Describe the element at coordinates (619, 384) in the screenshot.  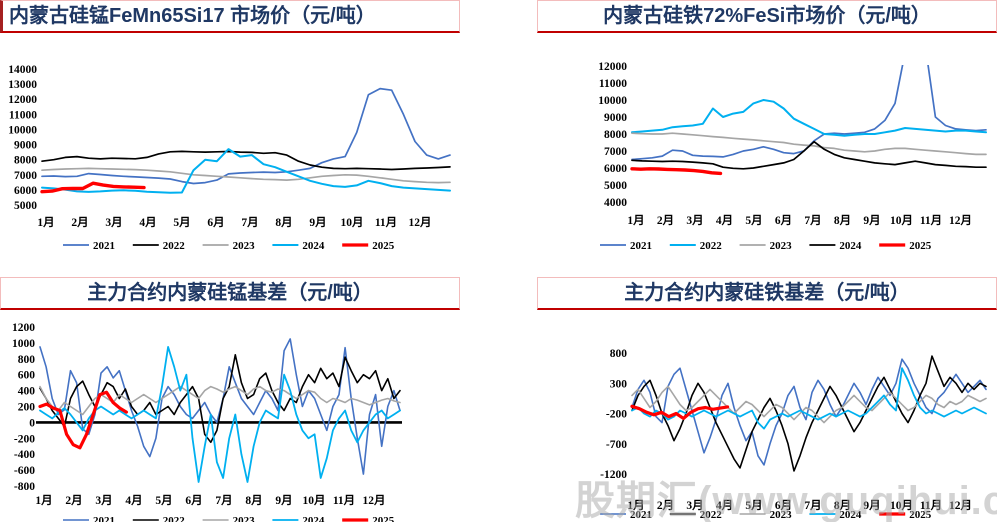
I see `y-tick-label: 300` at that location.